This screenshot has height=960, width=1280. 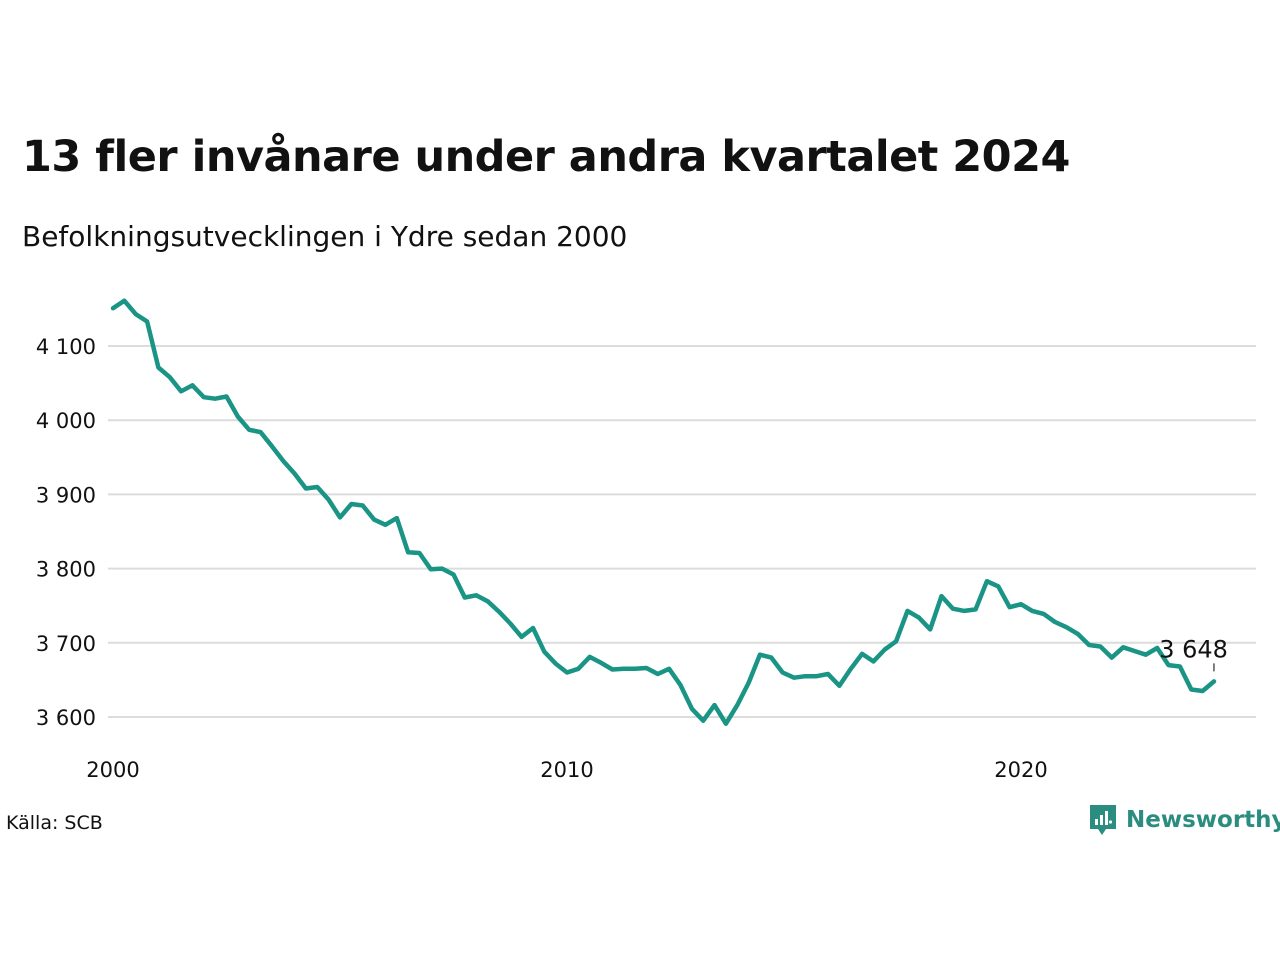 I want to click on end-label-layer: 3 648, so click(x=1193, y=653).